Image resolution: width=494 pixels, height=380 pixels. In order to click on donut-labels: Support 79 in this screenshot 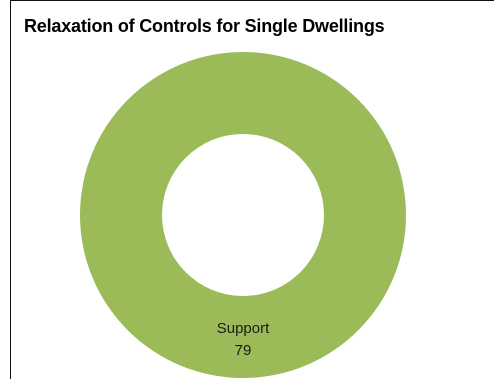, I will do `click(243, 339)`.